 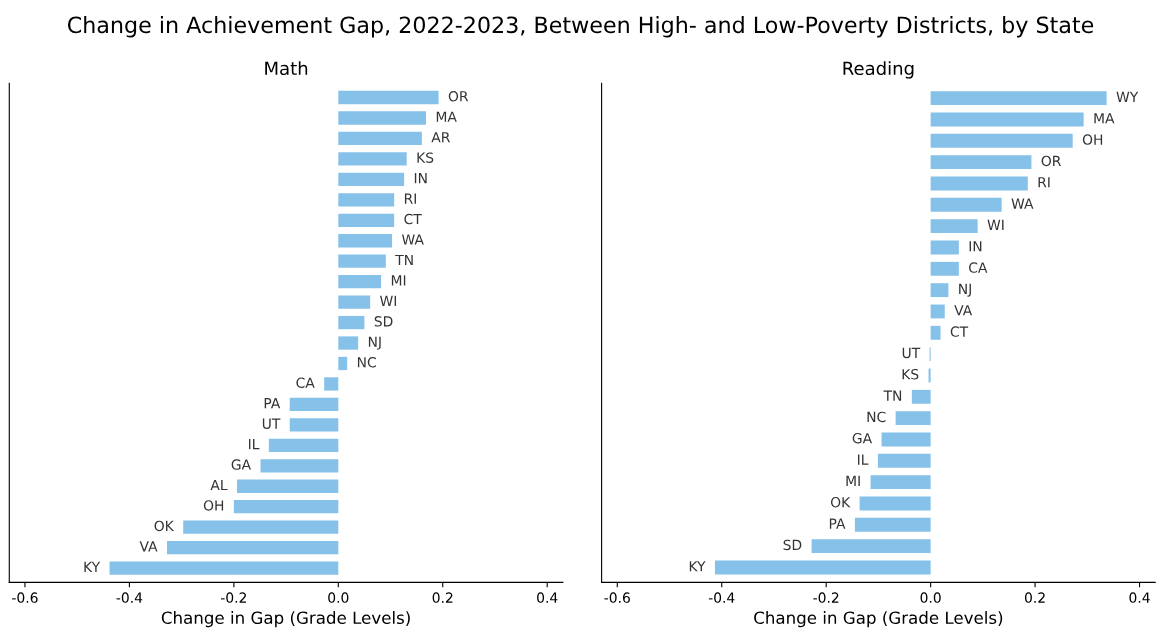 What do you see at coordinates (876, 417) in the screenshot?
I see `category-label: NC` at bounding box center [876, 417].